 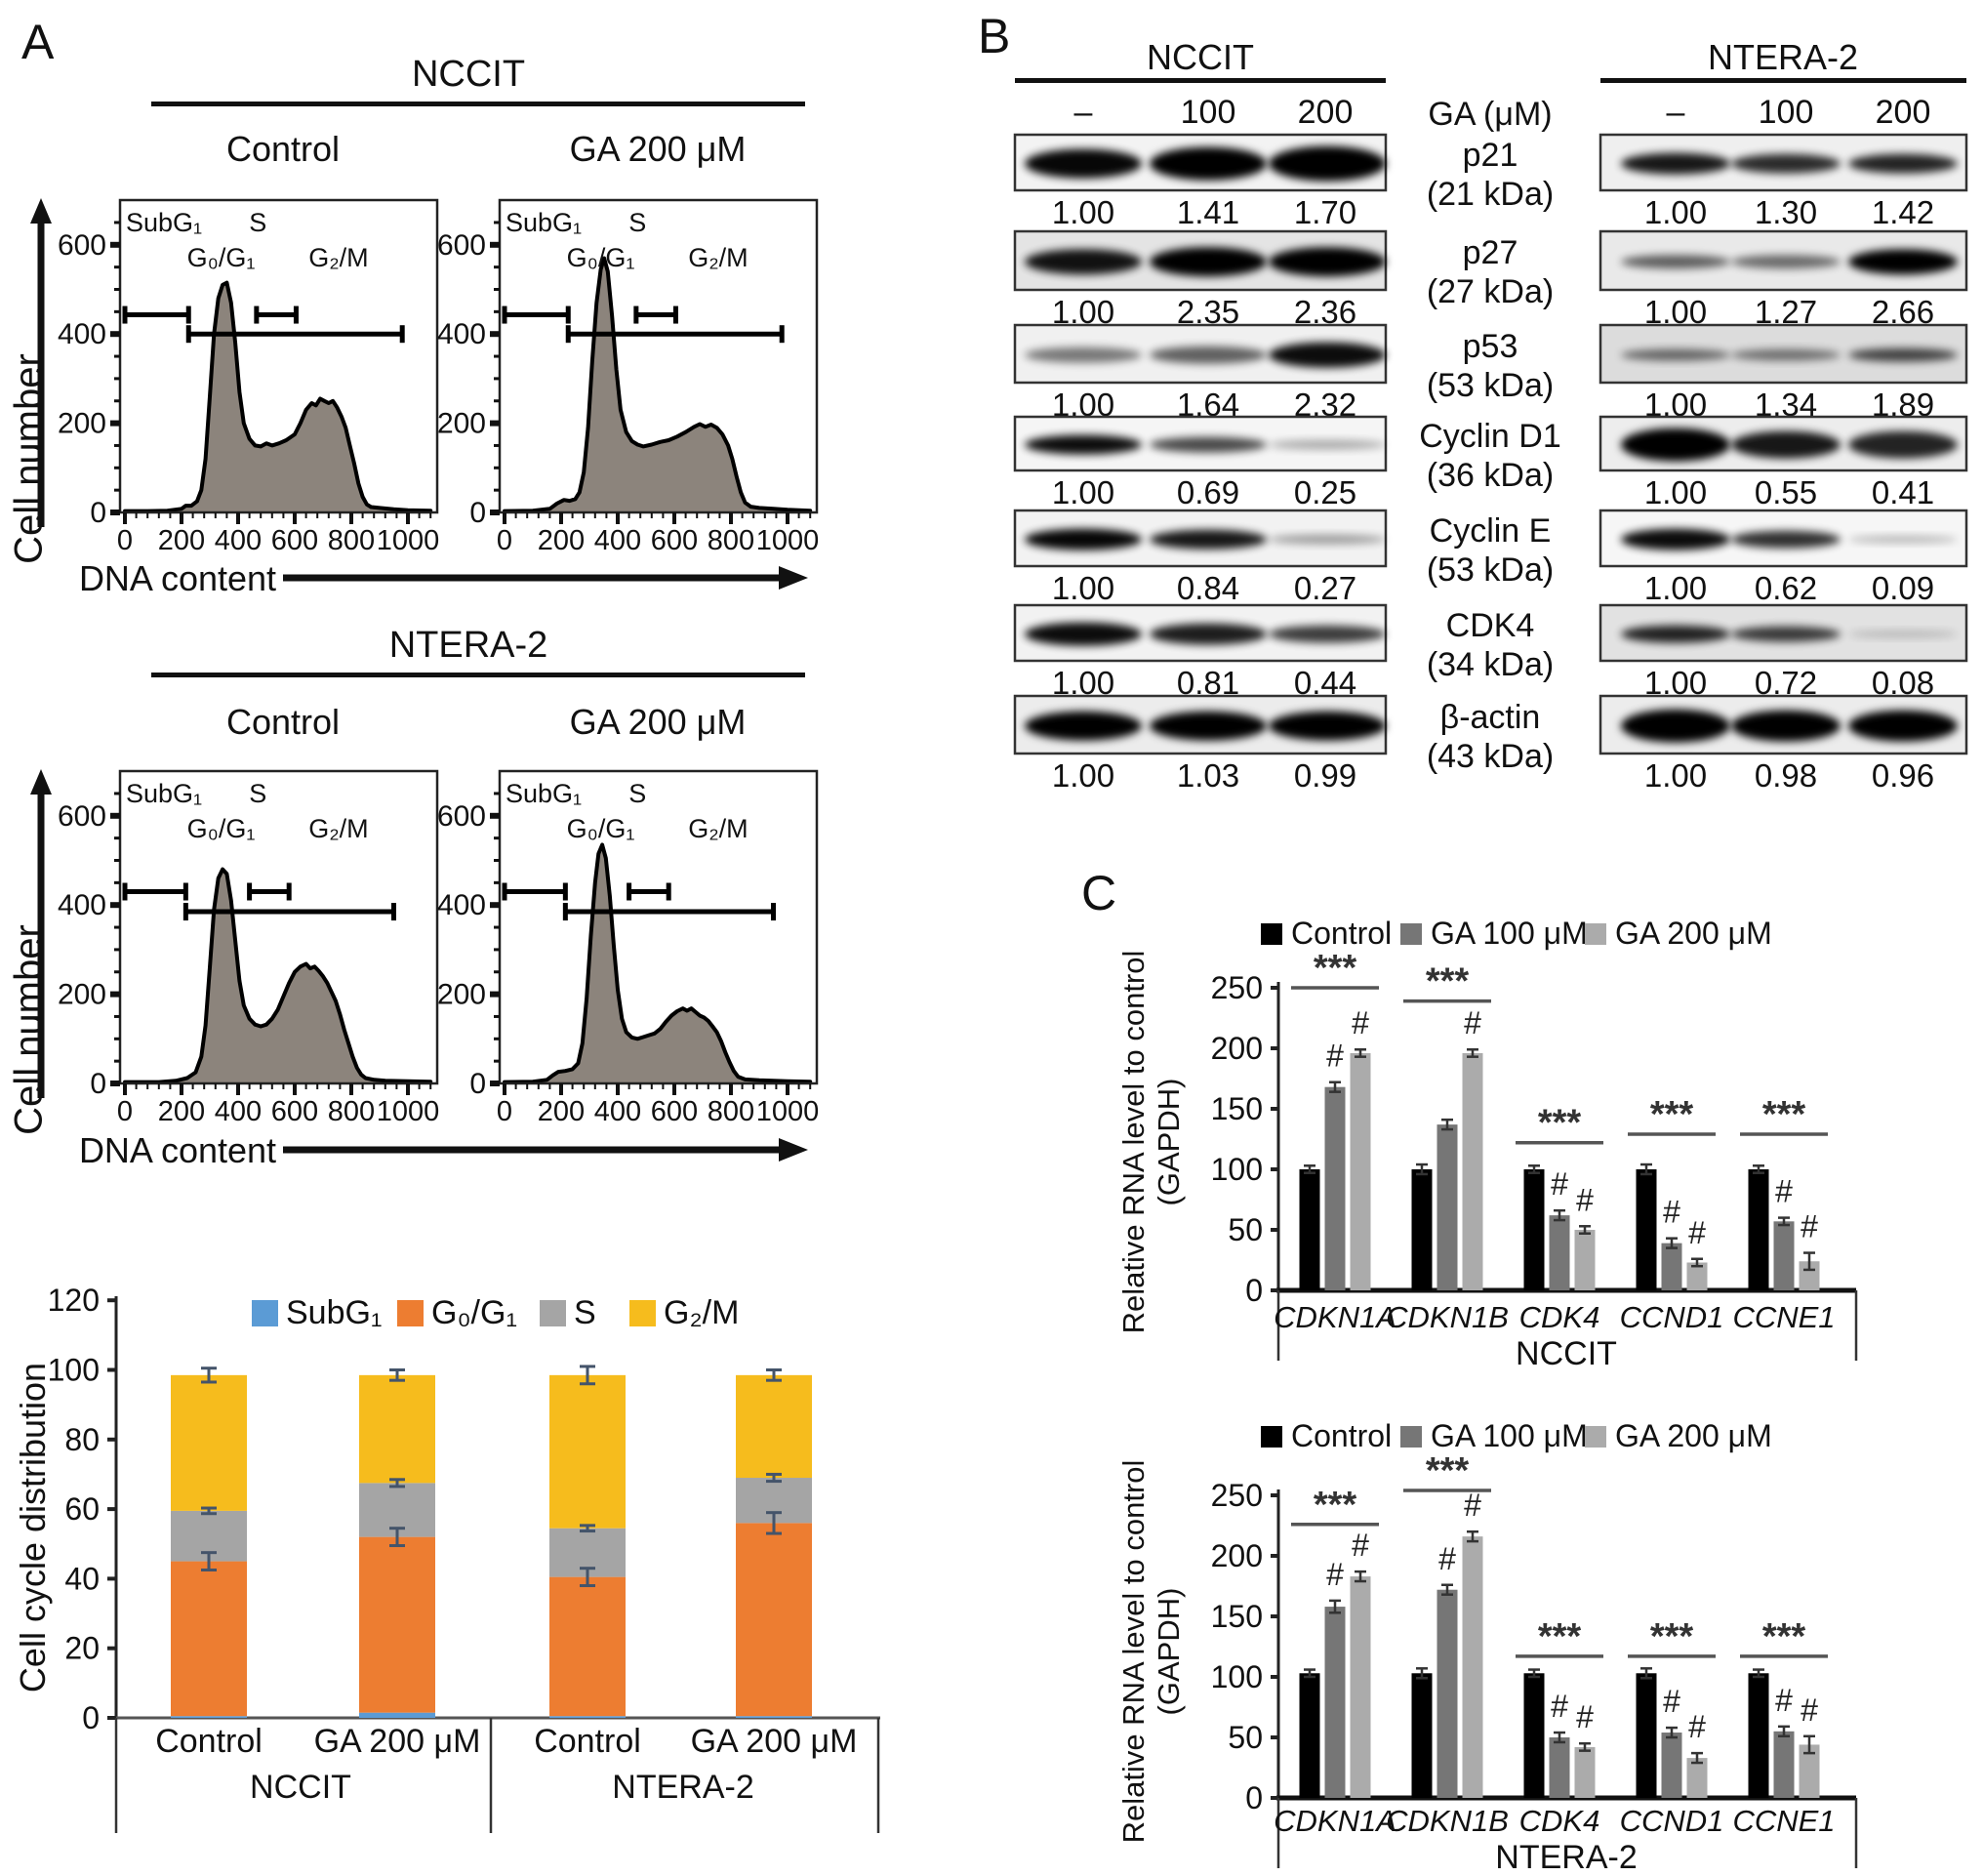 I want to click on blot-nccit-p27, so click(x=1201, y=260).